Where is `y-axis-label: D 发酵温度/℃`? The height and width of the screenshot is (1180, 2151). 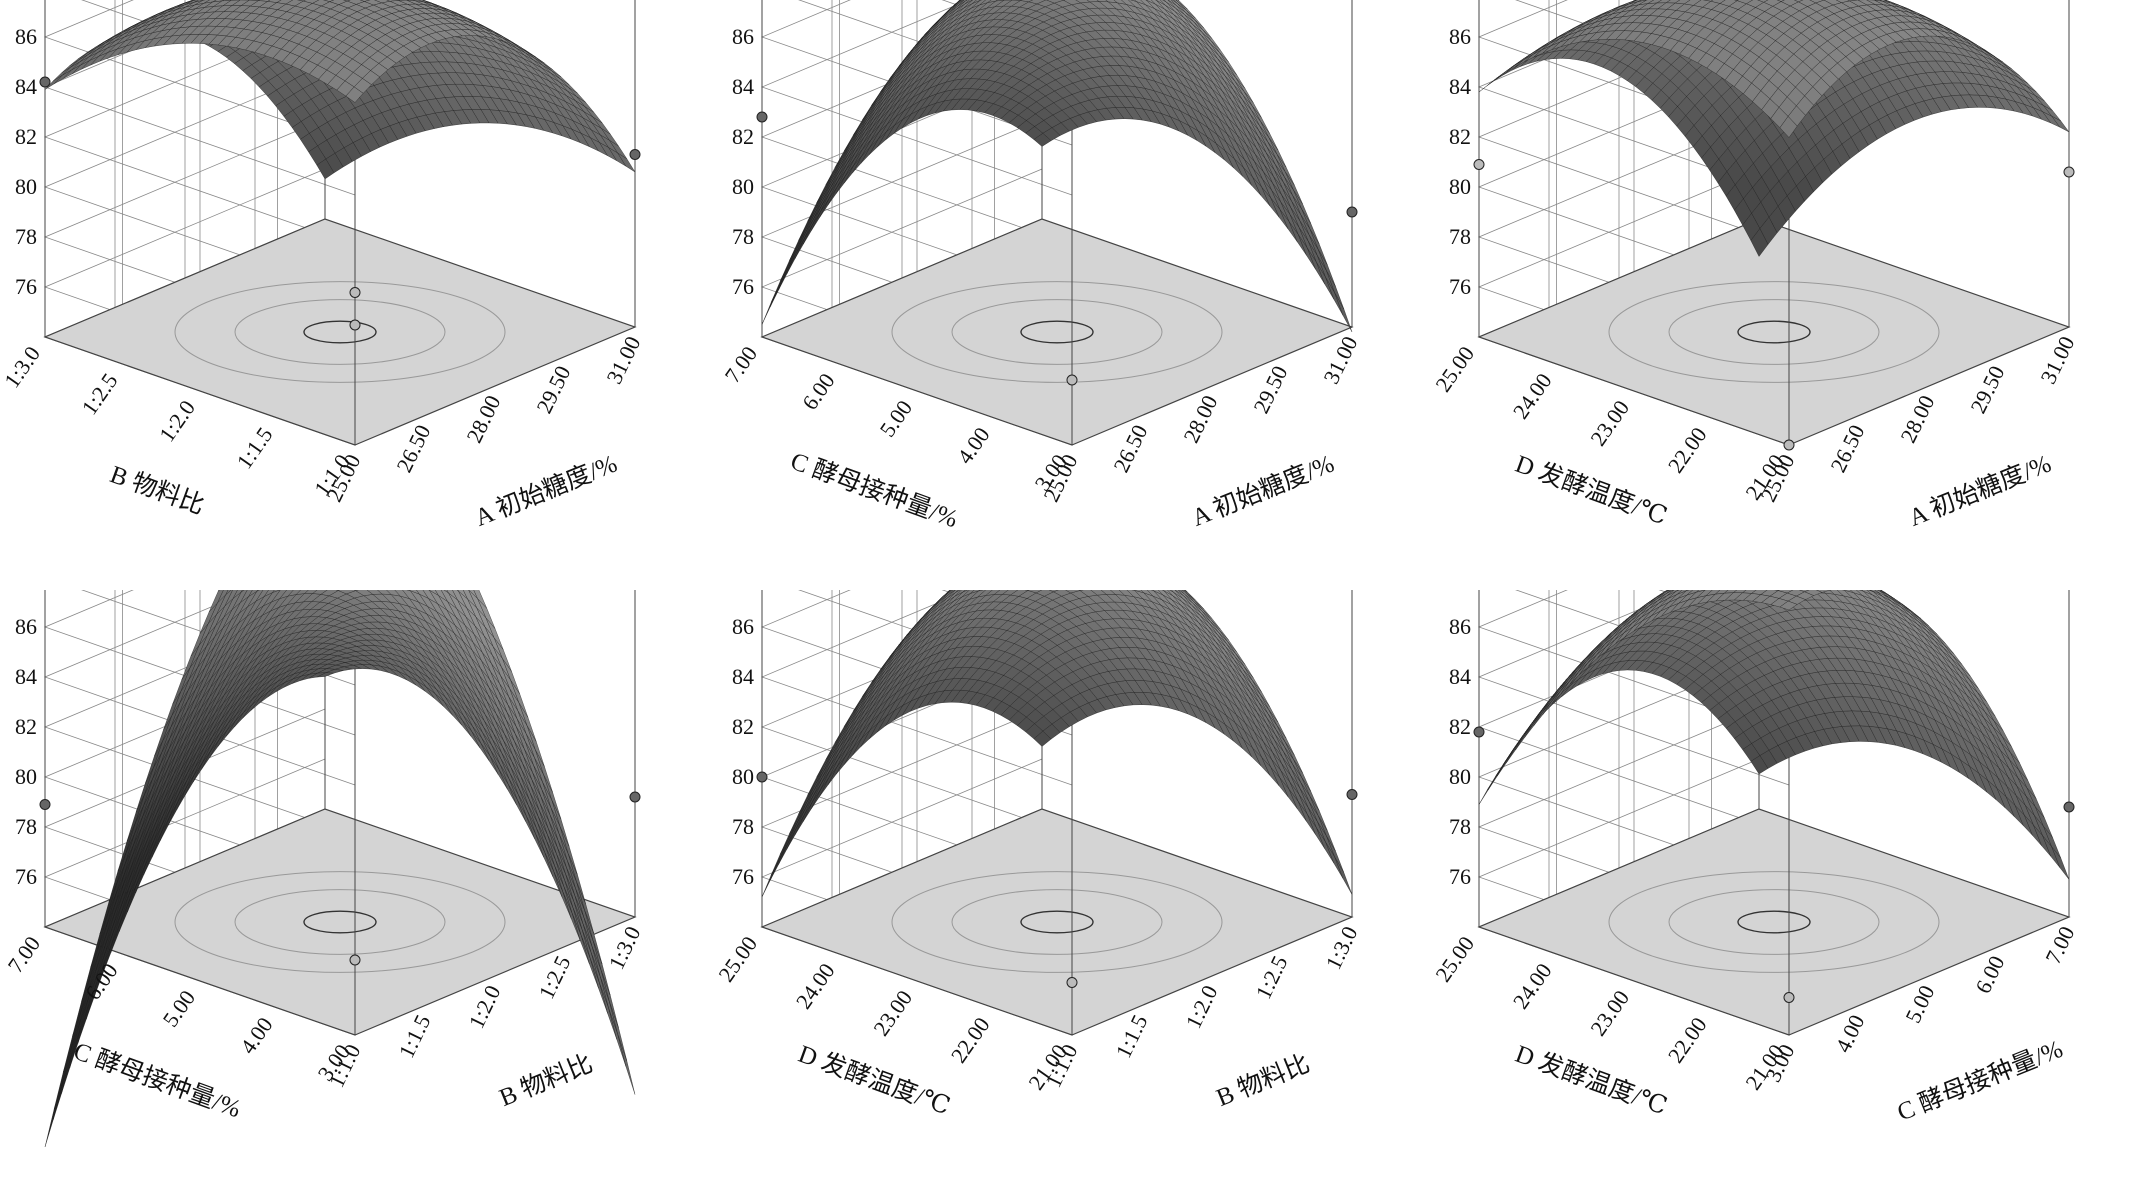
y-axis-label: D 发酵温度/℃ is located at coordinates (1591, 490).